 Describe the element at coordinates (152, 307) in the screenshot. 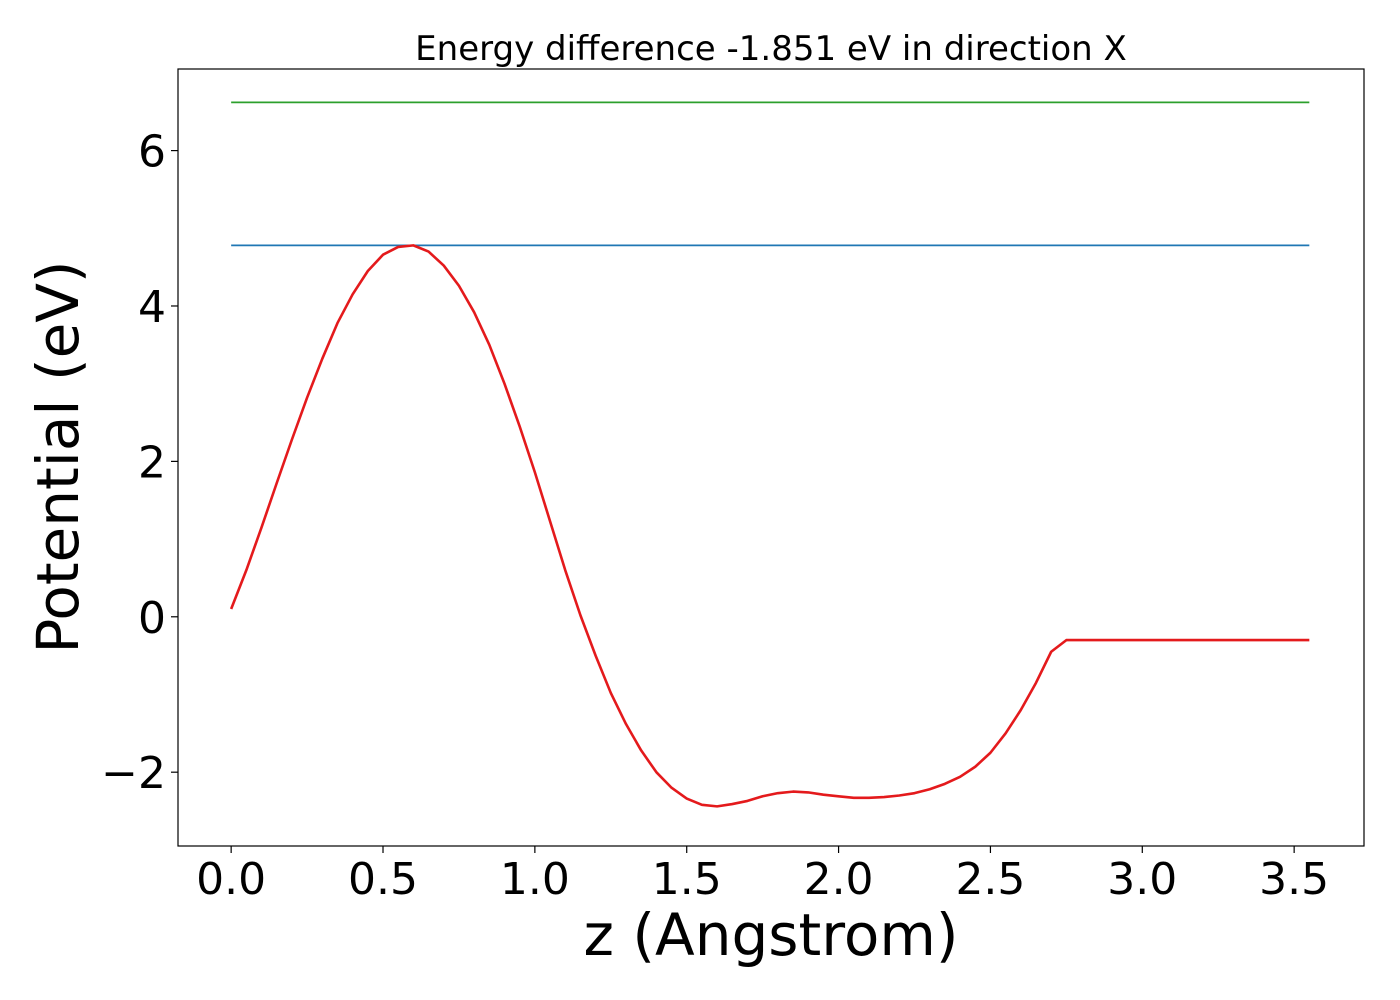

I see `y-tick-label: 4` at that location.